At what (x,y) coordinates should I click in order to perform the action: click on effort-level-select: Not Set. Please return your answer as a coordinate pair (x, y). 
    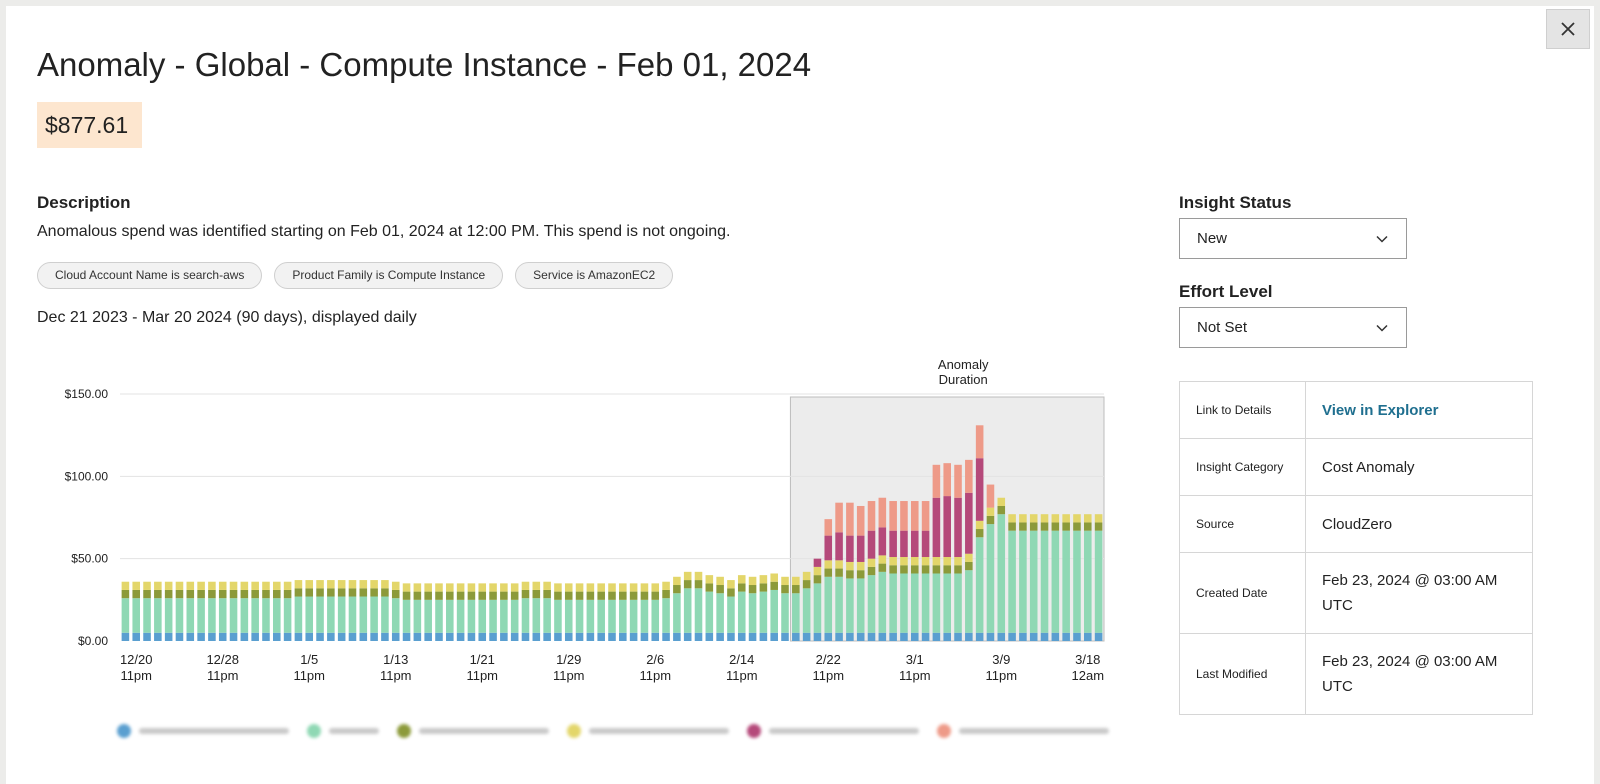
    Looking at the image, I should click on (1293, 327).